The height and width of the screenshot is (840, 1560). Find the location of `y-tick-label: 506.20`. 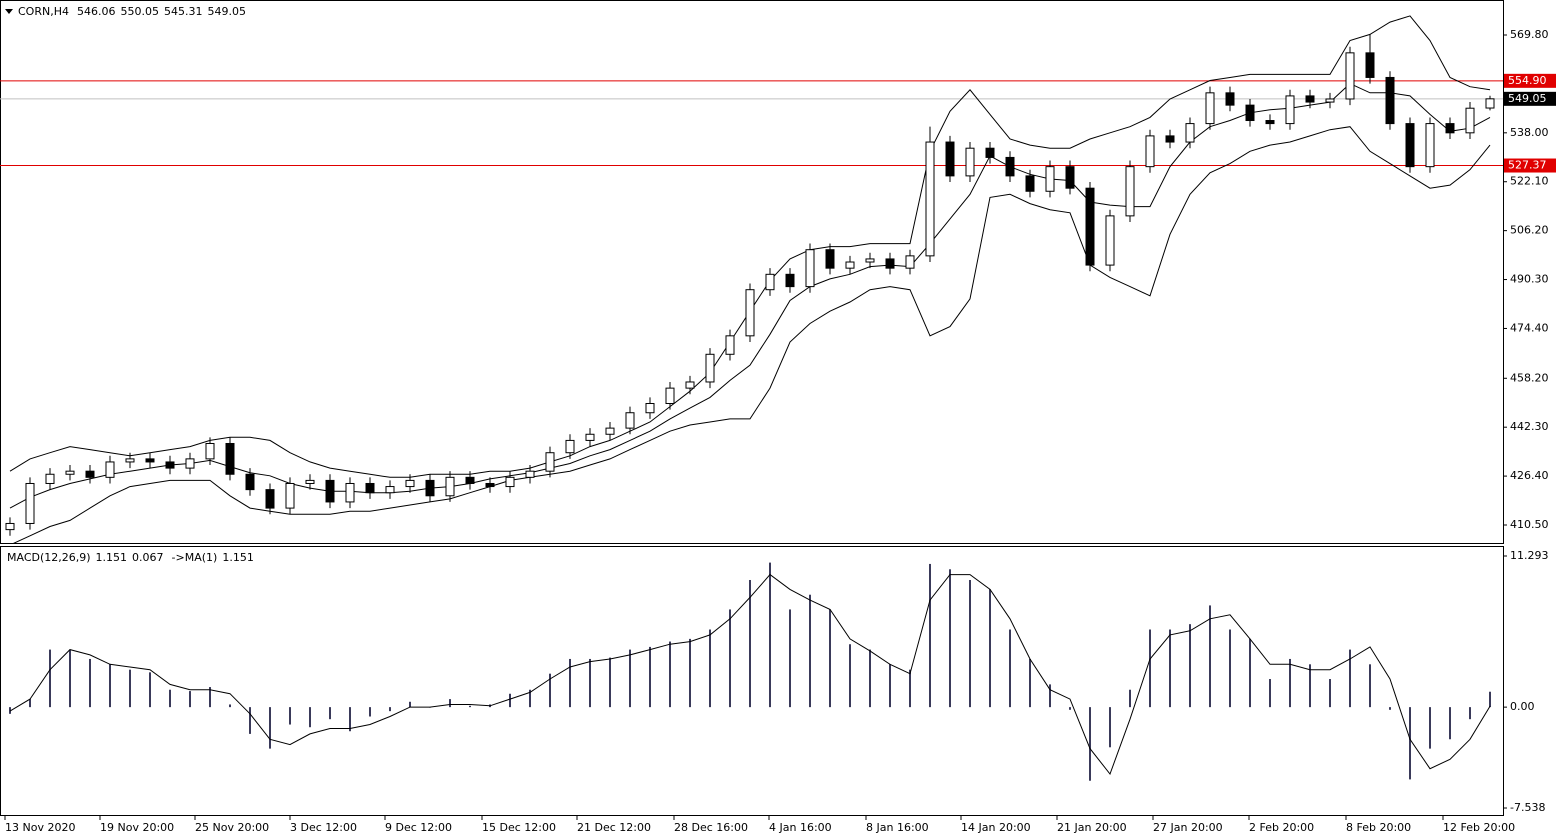

y-tick-label: 506.20 is located at coordinates (1529, 230).